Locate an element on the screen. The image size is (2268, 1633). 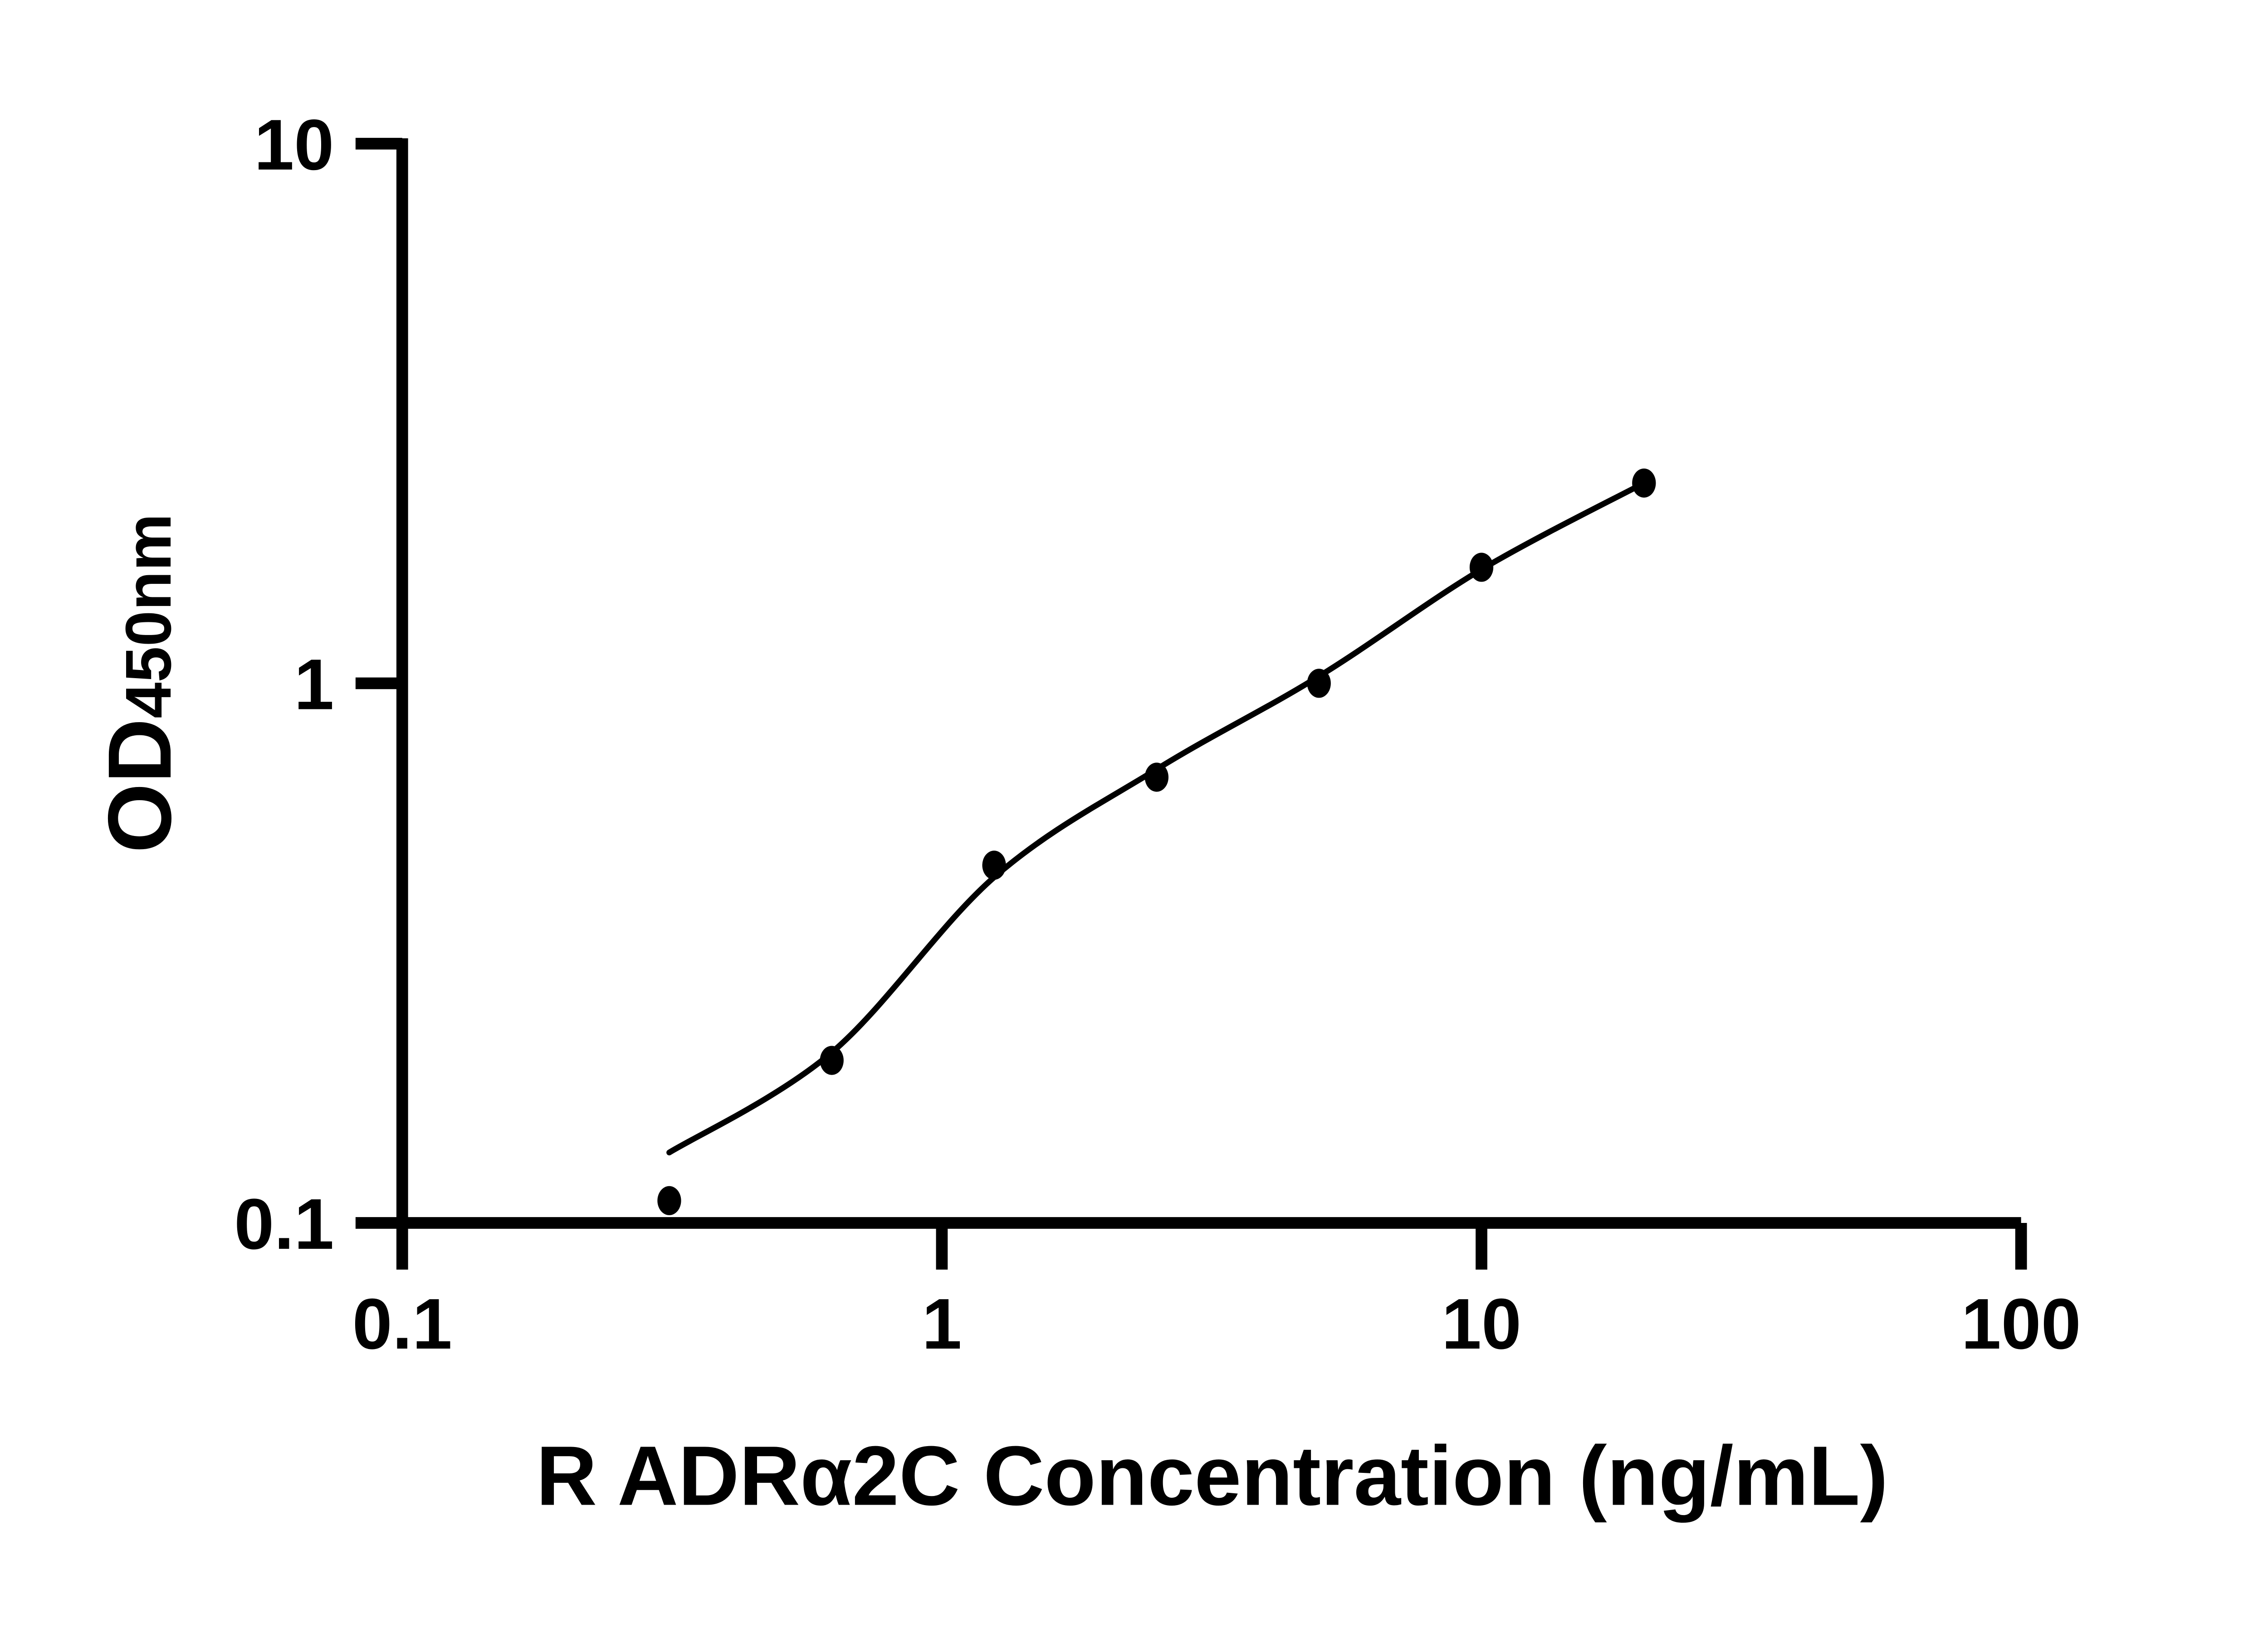
y-axis-ticks: 0.1 1 10 is located at coordinates (318, 684).